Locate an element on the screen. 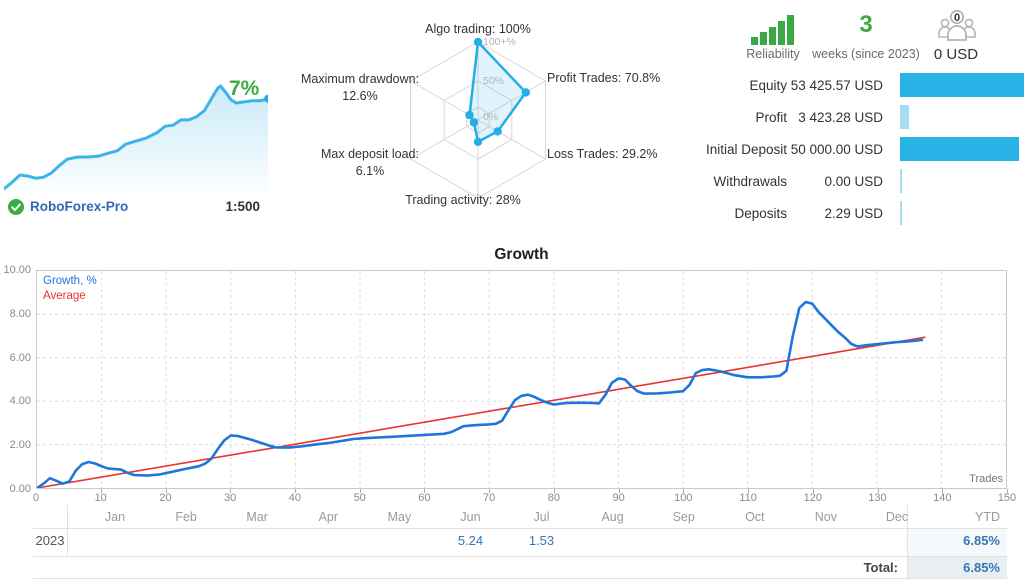  year-label: 2023 is located at coordinates (50, 540).